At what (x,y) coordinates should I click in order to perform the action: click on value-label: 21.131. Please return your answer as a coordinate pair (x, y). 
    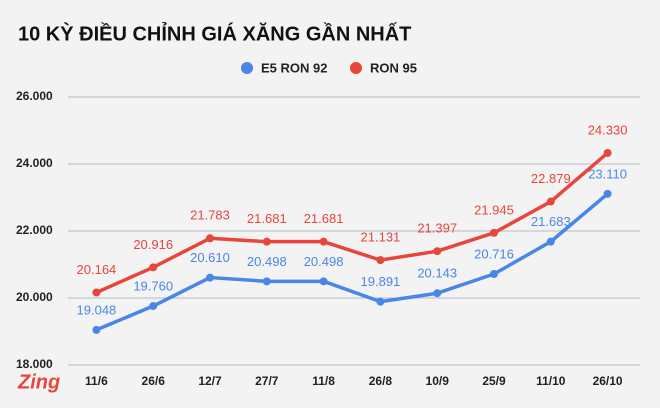
    Looking at the image, I should click on (381, 237).